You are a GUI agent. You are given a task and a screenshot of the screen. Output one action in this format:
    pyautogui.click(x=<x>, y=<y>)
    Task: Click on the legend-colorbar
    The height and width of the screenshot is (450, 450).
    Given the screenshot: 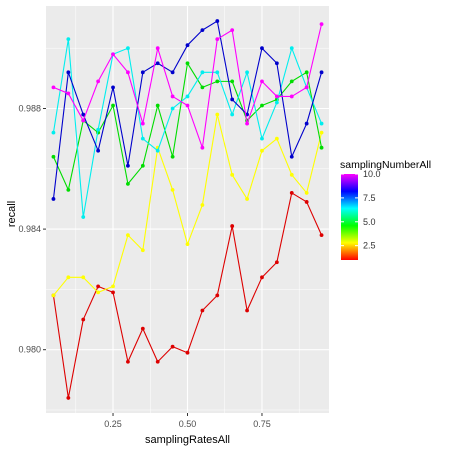 What is the action you would take?
    pyautogui.click(x=349, y=217)
    